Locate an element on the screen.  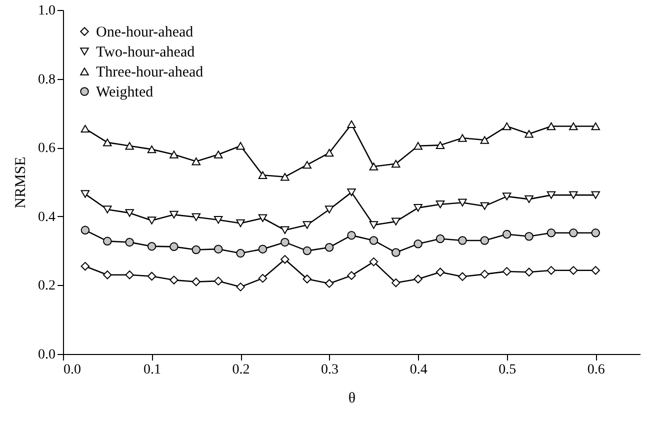
legend-label: Two-hour-ahead is located at coordinates (146, 52).